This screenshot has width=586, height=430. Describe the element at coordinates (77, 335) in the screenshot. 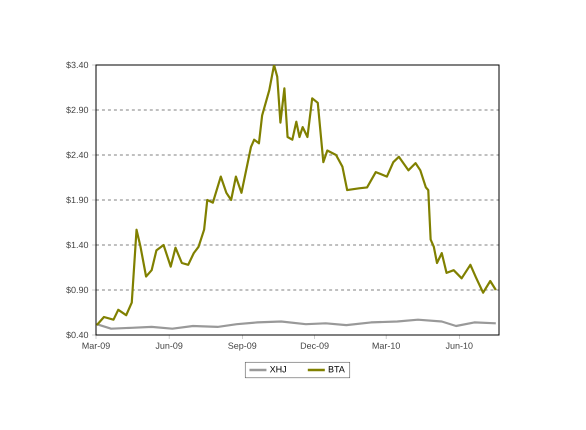

I see `y-tick-label: $0.40` at that location.